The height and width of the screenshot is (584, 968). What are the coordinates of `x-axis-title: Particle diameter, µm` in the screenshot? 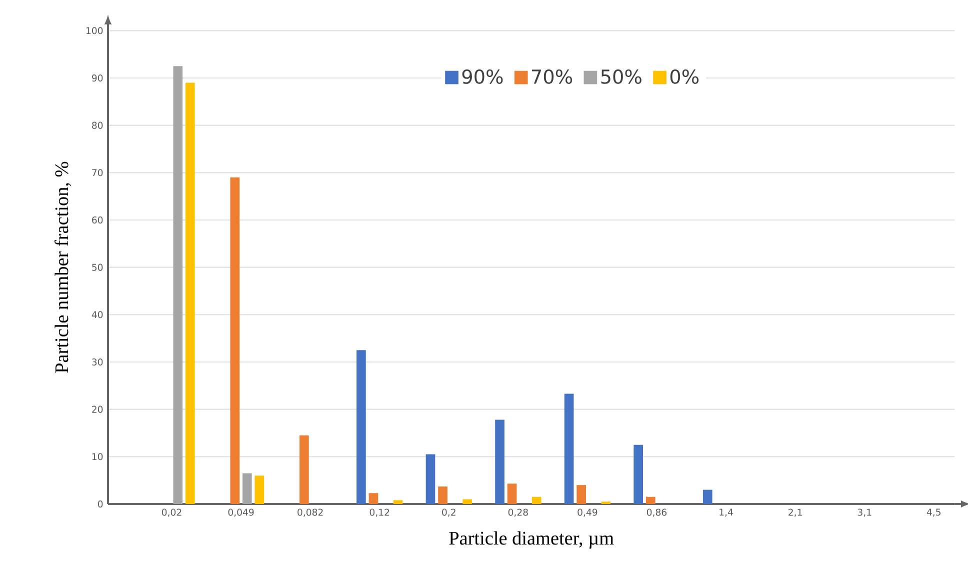 It's located at (531, 540).